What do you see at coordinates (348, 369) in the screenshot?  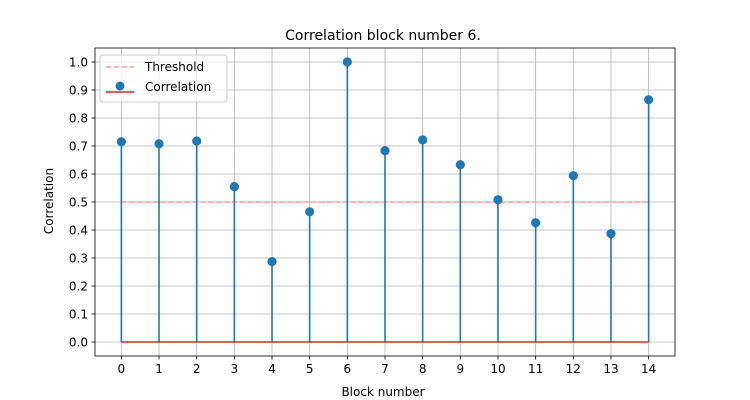 I see `x-tick-label: 6` at bounding box center [348, 369].